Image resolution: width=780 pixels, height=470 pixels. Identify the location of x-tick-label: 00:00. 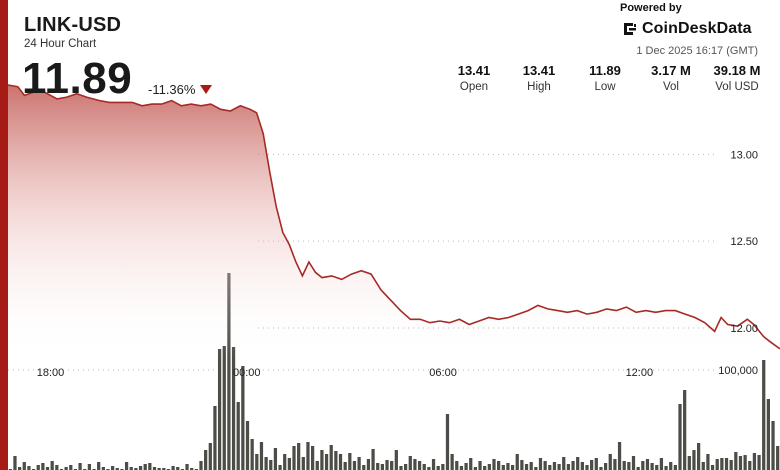
(247, 373).